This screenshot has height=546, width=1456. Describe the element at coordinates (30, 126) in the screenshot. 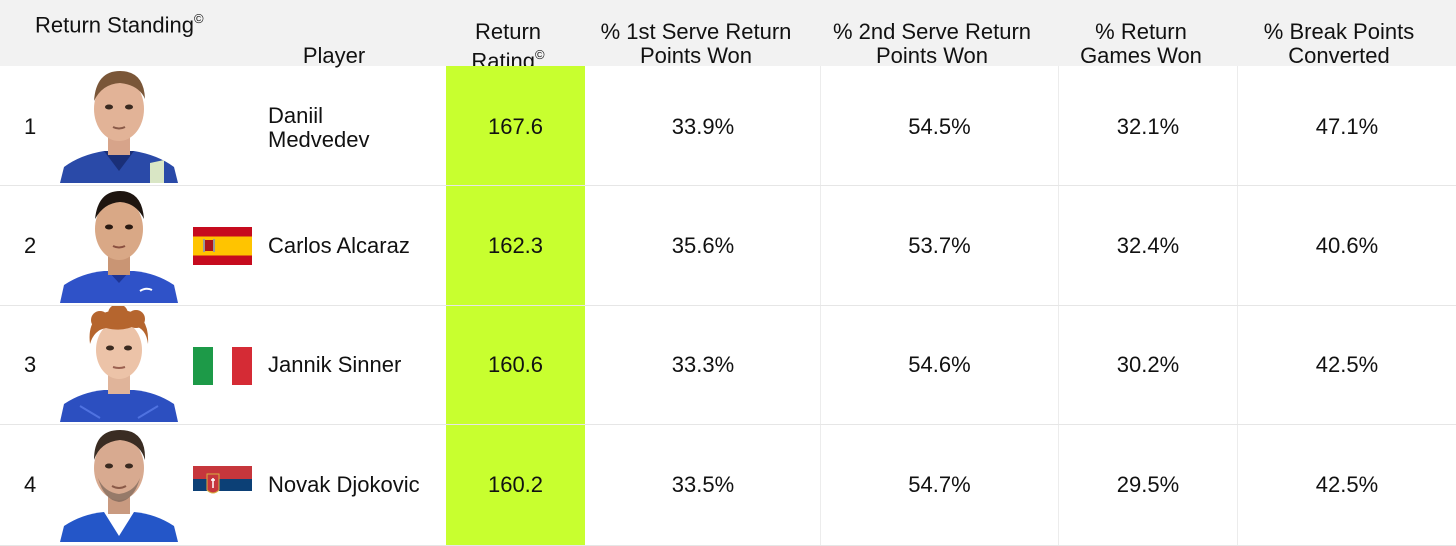

I see `rank: 1` at that location.